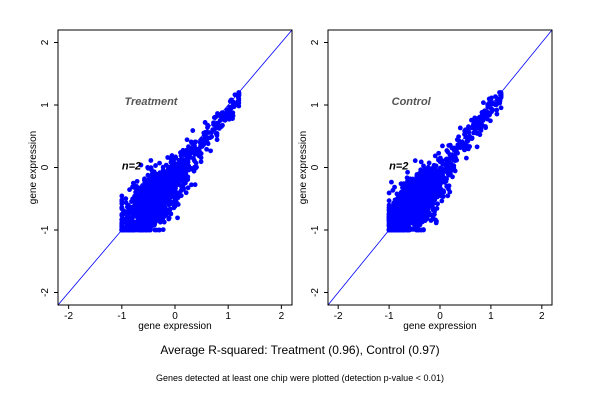 The image size is (600, 400). Describe the element at coordinates (121, 316) in the screenshot. I see `x-tick-label: -1` at that location.